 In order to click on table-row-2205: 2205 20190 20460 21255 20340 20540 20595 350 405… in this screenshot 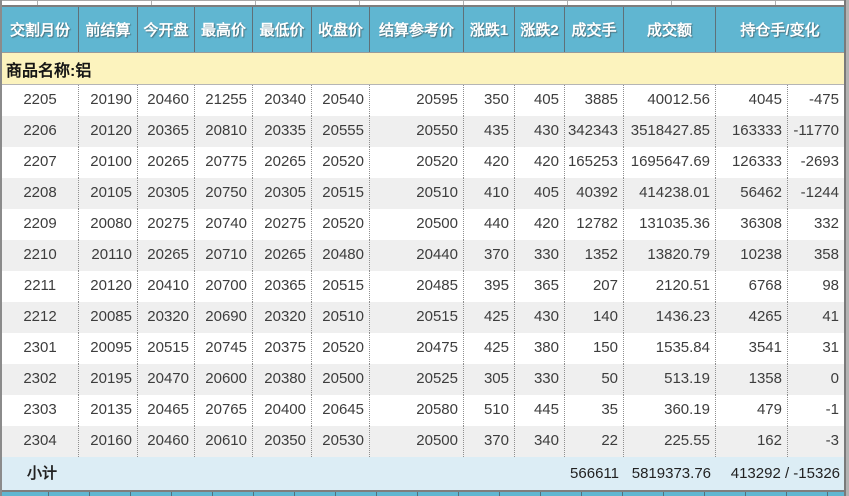, I will do `click(423, 100)`.